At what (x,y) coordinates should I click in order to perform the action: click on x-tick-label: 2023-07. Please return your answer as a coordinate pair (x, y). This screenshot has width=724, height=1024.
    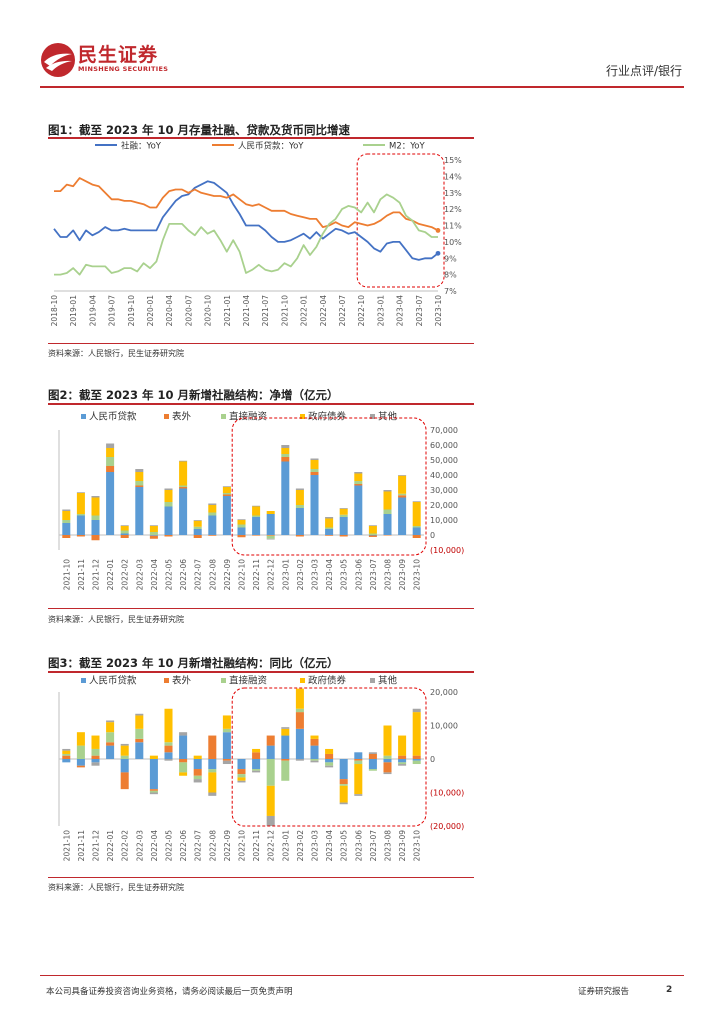
    Looking at the image, I should click on (373, 846).